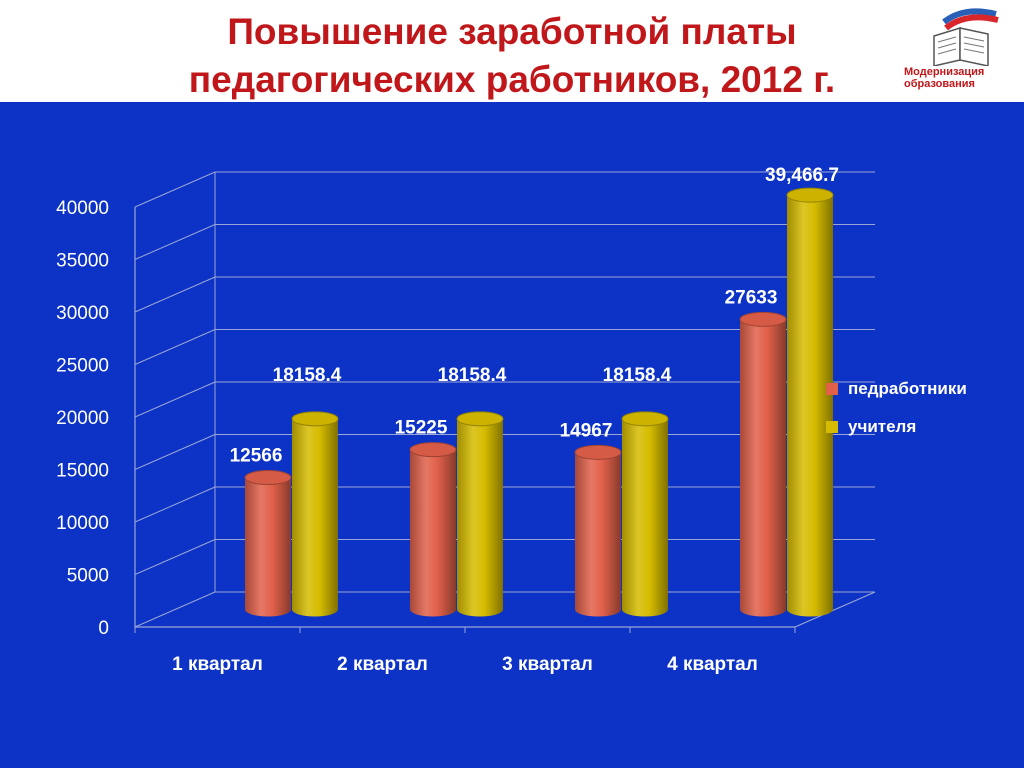 This screenshot has width=1024, height=768. What do you see at coordinates (966, 37) in the screenshot?
I see `open-book-icon` at bounding box center [966, 37].